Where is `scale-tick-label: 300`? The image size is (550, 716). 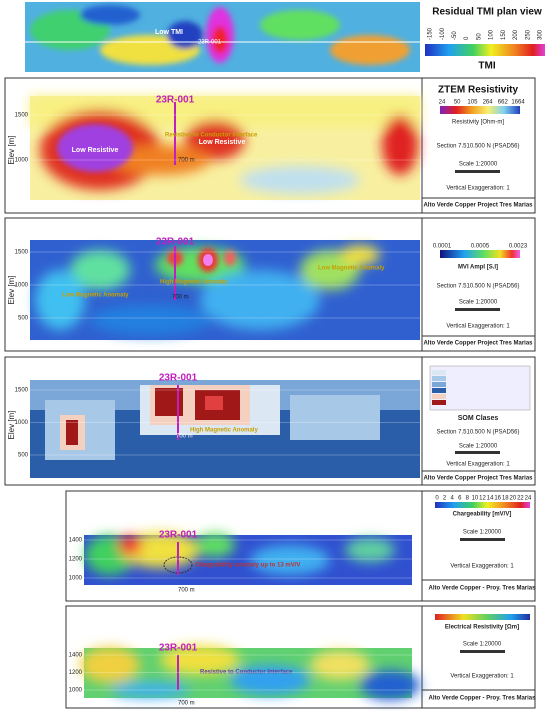
scale-tick-label: 300 is located at coordinates (541, 34).